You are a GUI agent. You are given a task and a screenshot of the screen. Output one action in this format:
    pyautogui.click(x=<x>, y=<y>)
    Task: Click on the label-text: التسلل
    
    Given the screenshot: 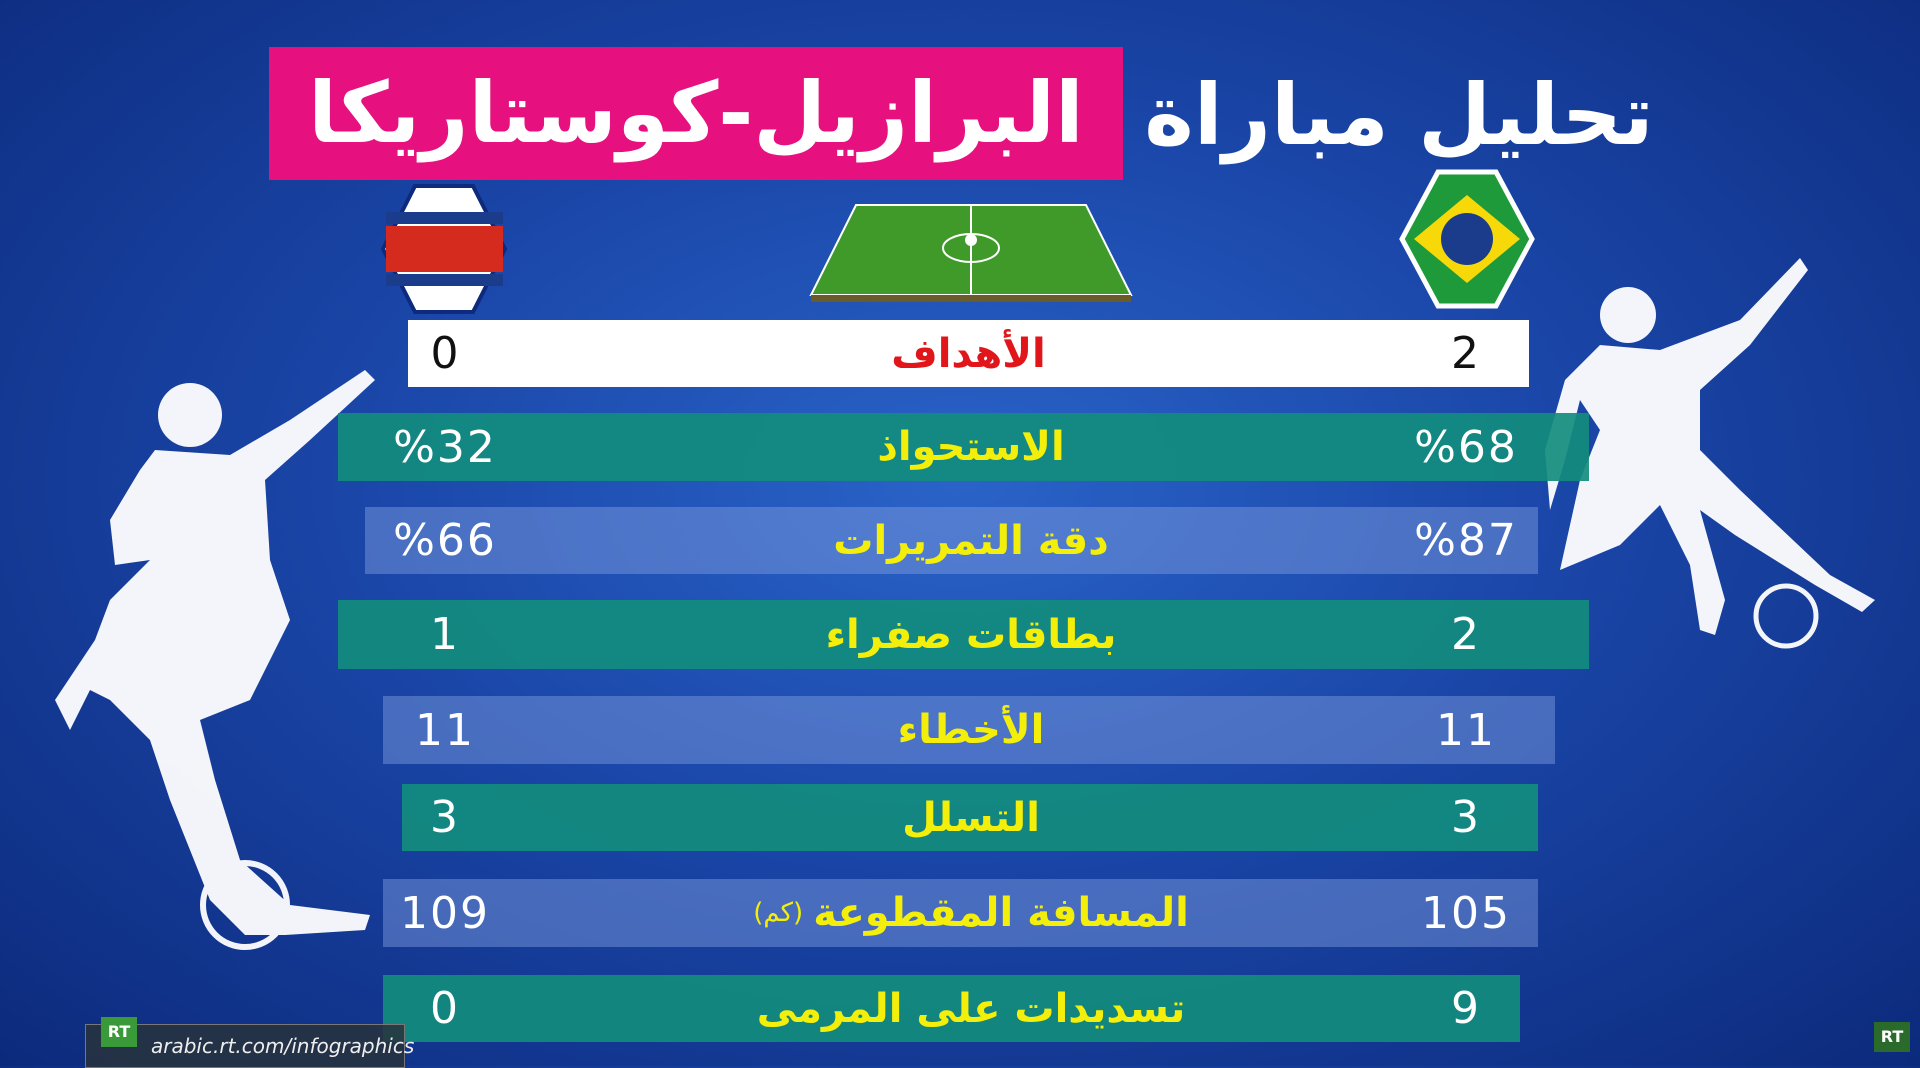 What is the action you would take?
    pyautogui.click(x=971, y=817)
    